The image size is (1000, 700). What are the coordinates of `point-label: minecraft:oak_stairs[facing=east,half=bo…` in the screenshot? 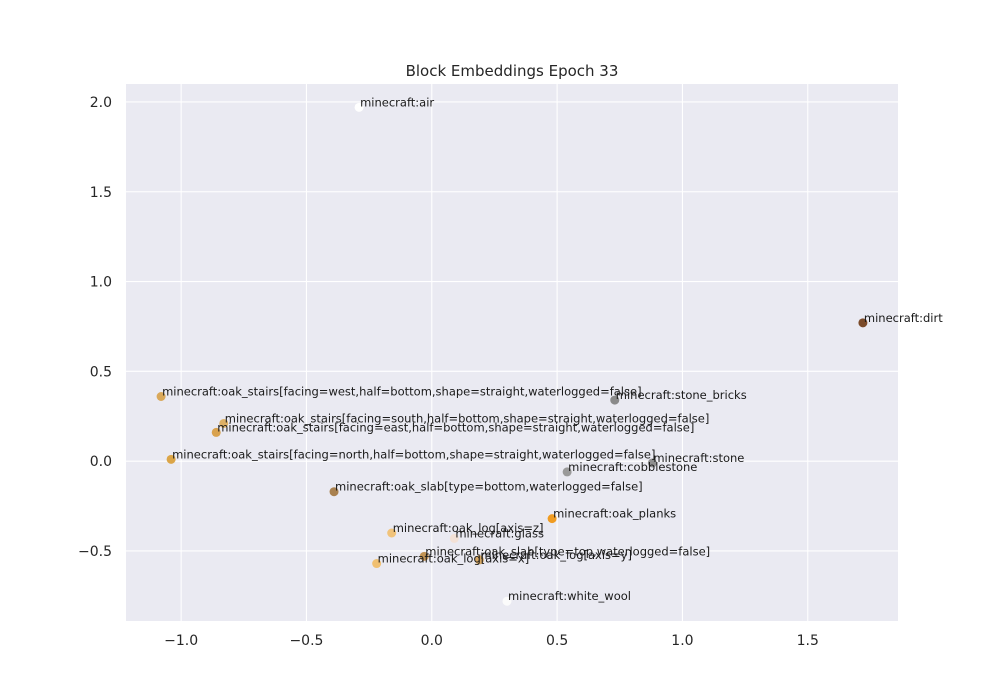 It's located at (455, 427).